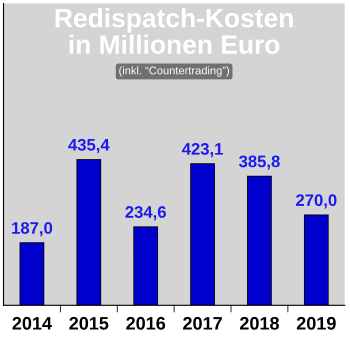 This screenshot has width=350, height=353. I want to click on x-tick-label: 2019, so click(316, 323).